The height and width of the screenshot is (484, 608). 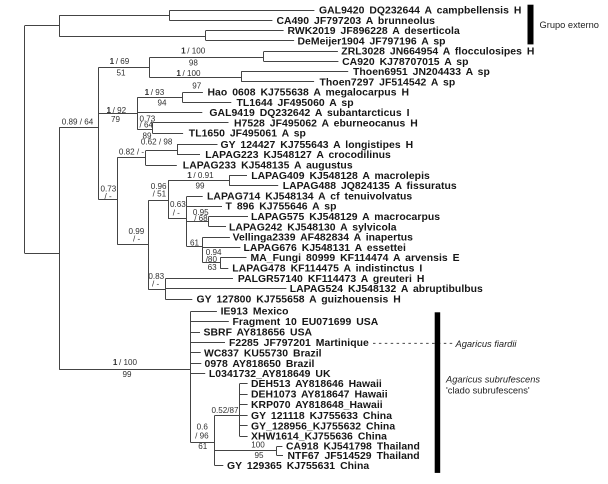 I want to click on svg-text: 0.94, so click(x=214, y=252).